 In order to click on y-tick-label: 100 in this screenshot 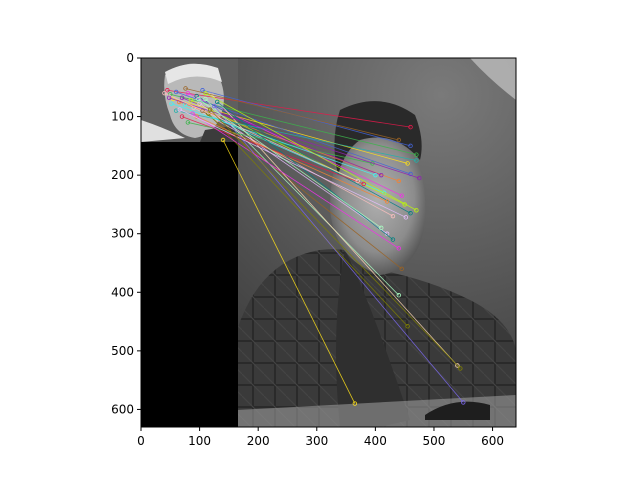, I will do `click(122, 117)`.